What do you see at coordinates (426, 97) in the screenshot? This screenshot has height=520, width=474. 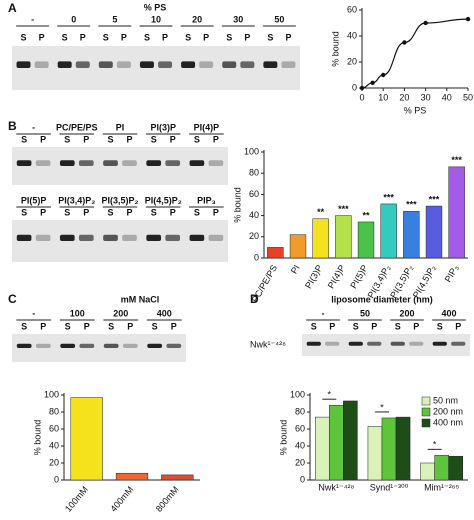 I see `x-tick-label: 30` at bounding box center [426, 97].